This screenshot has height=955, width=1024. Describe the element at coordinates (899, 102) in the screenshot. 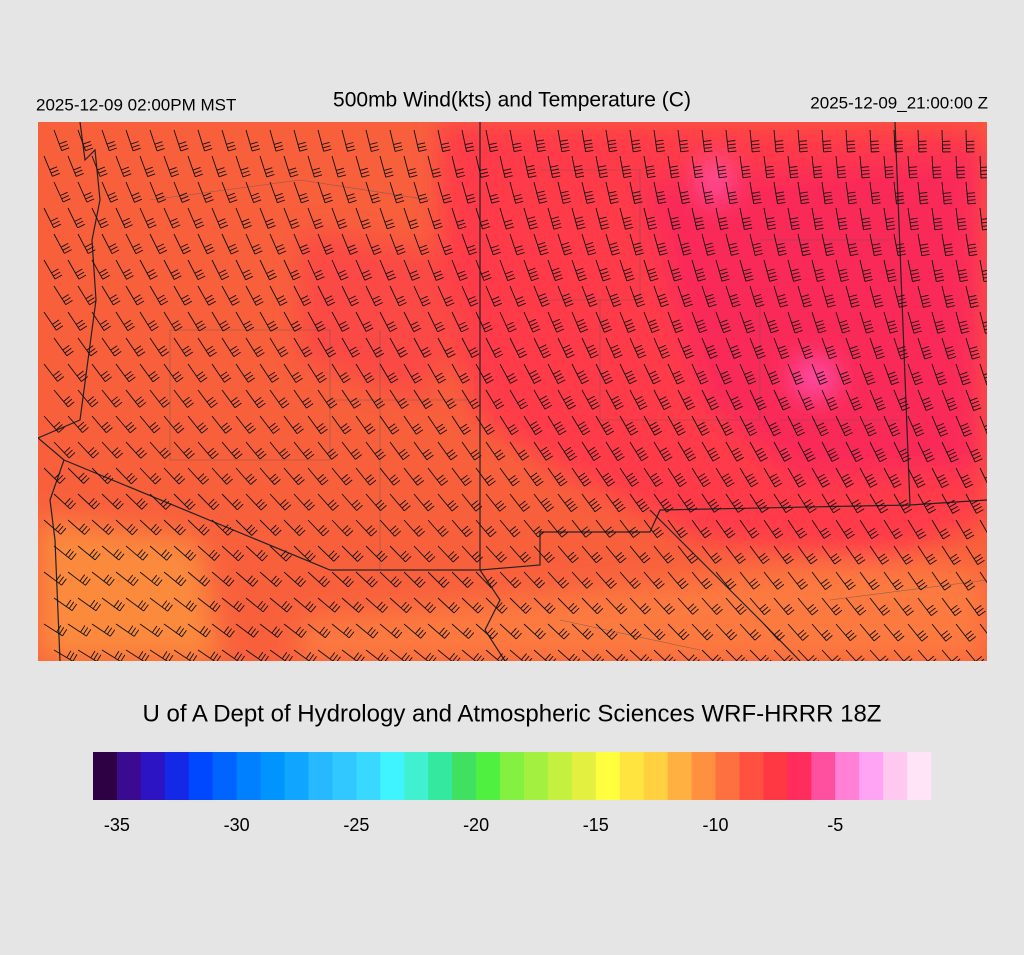

I see `valid-utc: 2025-12-09_21:00:00 Z` at that location.